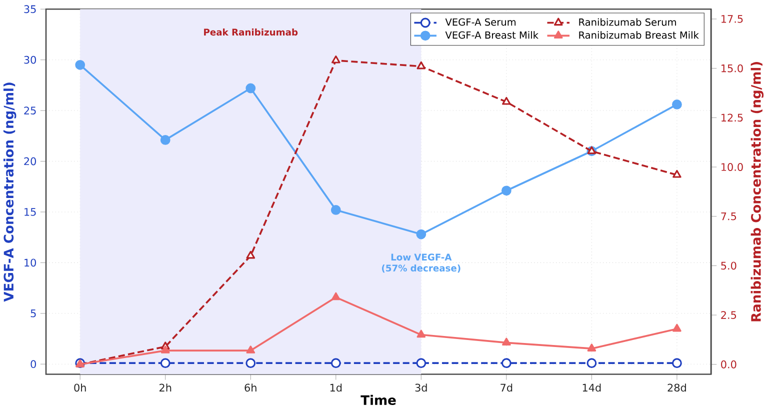  I want to click on x-tick-label: 28d, so click(677, 388).